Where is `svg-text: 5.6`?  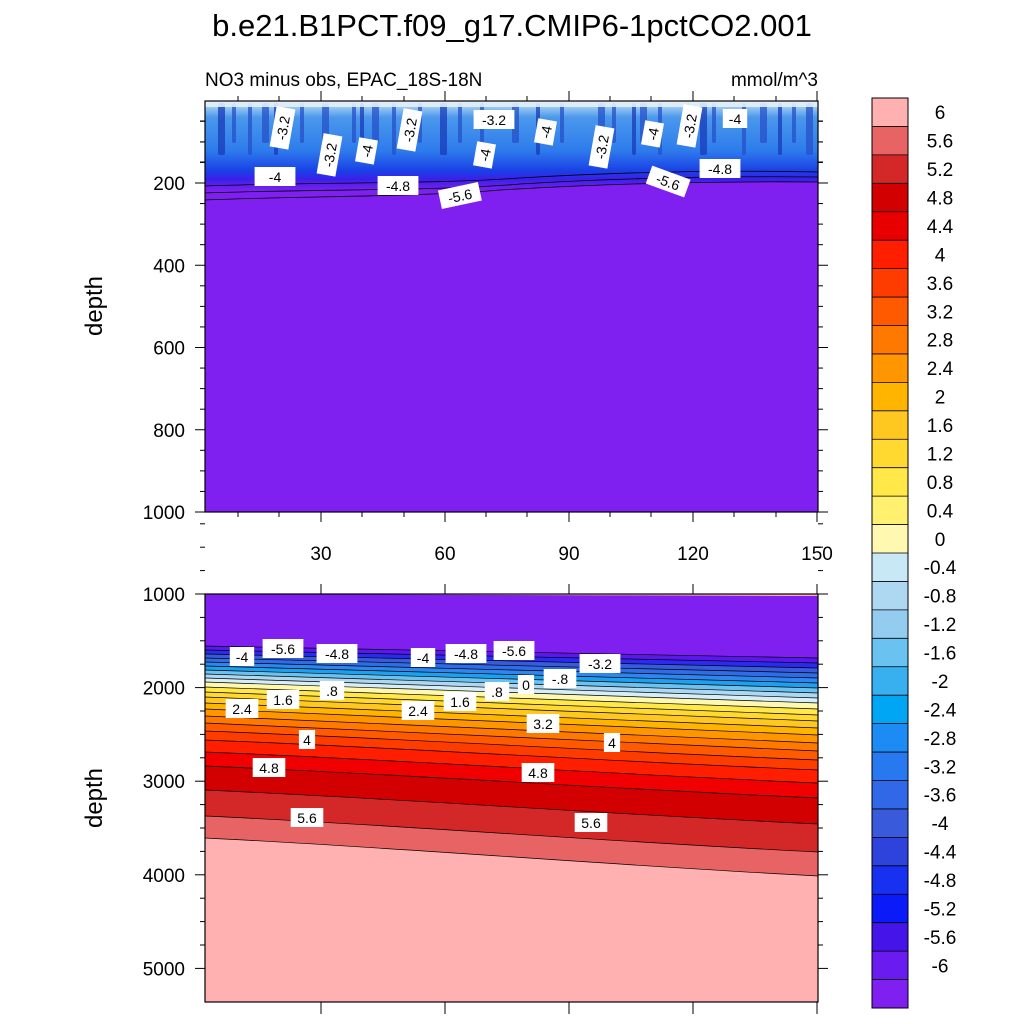
svg-text: 5.6 is located at coordinates (307, 818).